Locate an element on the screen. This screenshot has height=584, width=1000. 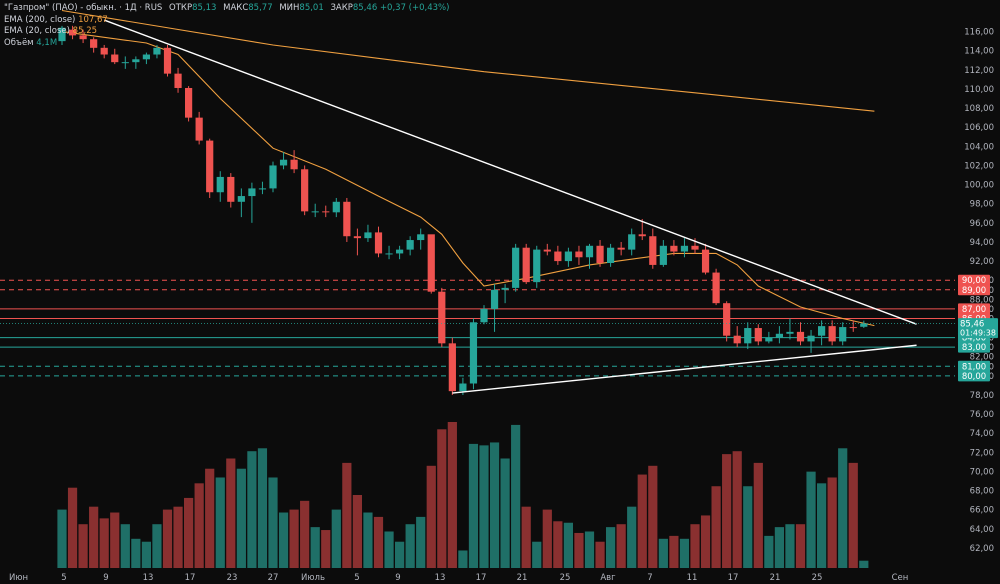
volume-label: Объём is located at coordinates (19, 42).